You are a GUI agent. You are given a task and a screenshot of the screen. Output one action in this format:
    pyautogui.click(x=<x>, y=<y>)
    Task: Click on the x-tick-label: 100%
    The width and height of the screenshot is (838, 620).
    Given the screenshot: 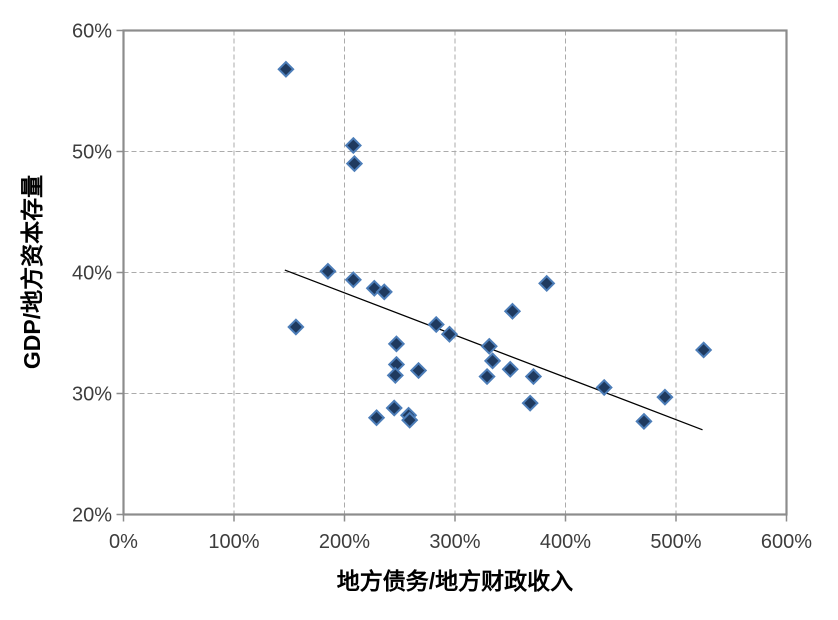 What is the action you would take?
    pyautogui.click(x=233, y=542)
    